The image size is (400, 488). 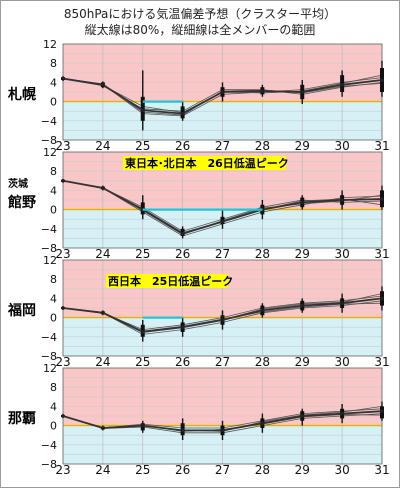 I want to click on annotation-text: 東日本･北日本 26日低温ピーク, so click(x=207, y=163).